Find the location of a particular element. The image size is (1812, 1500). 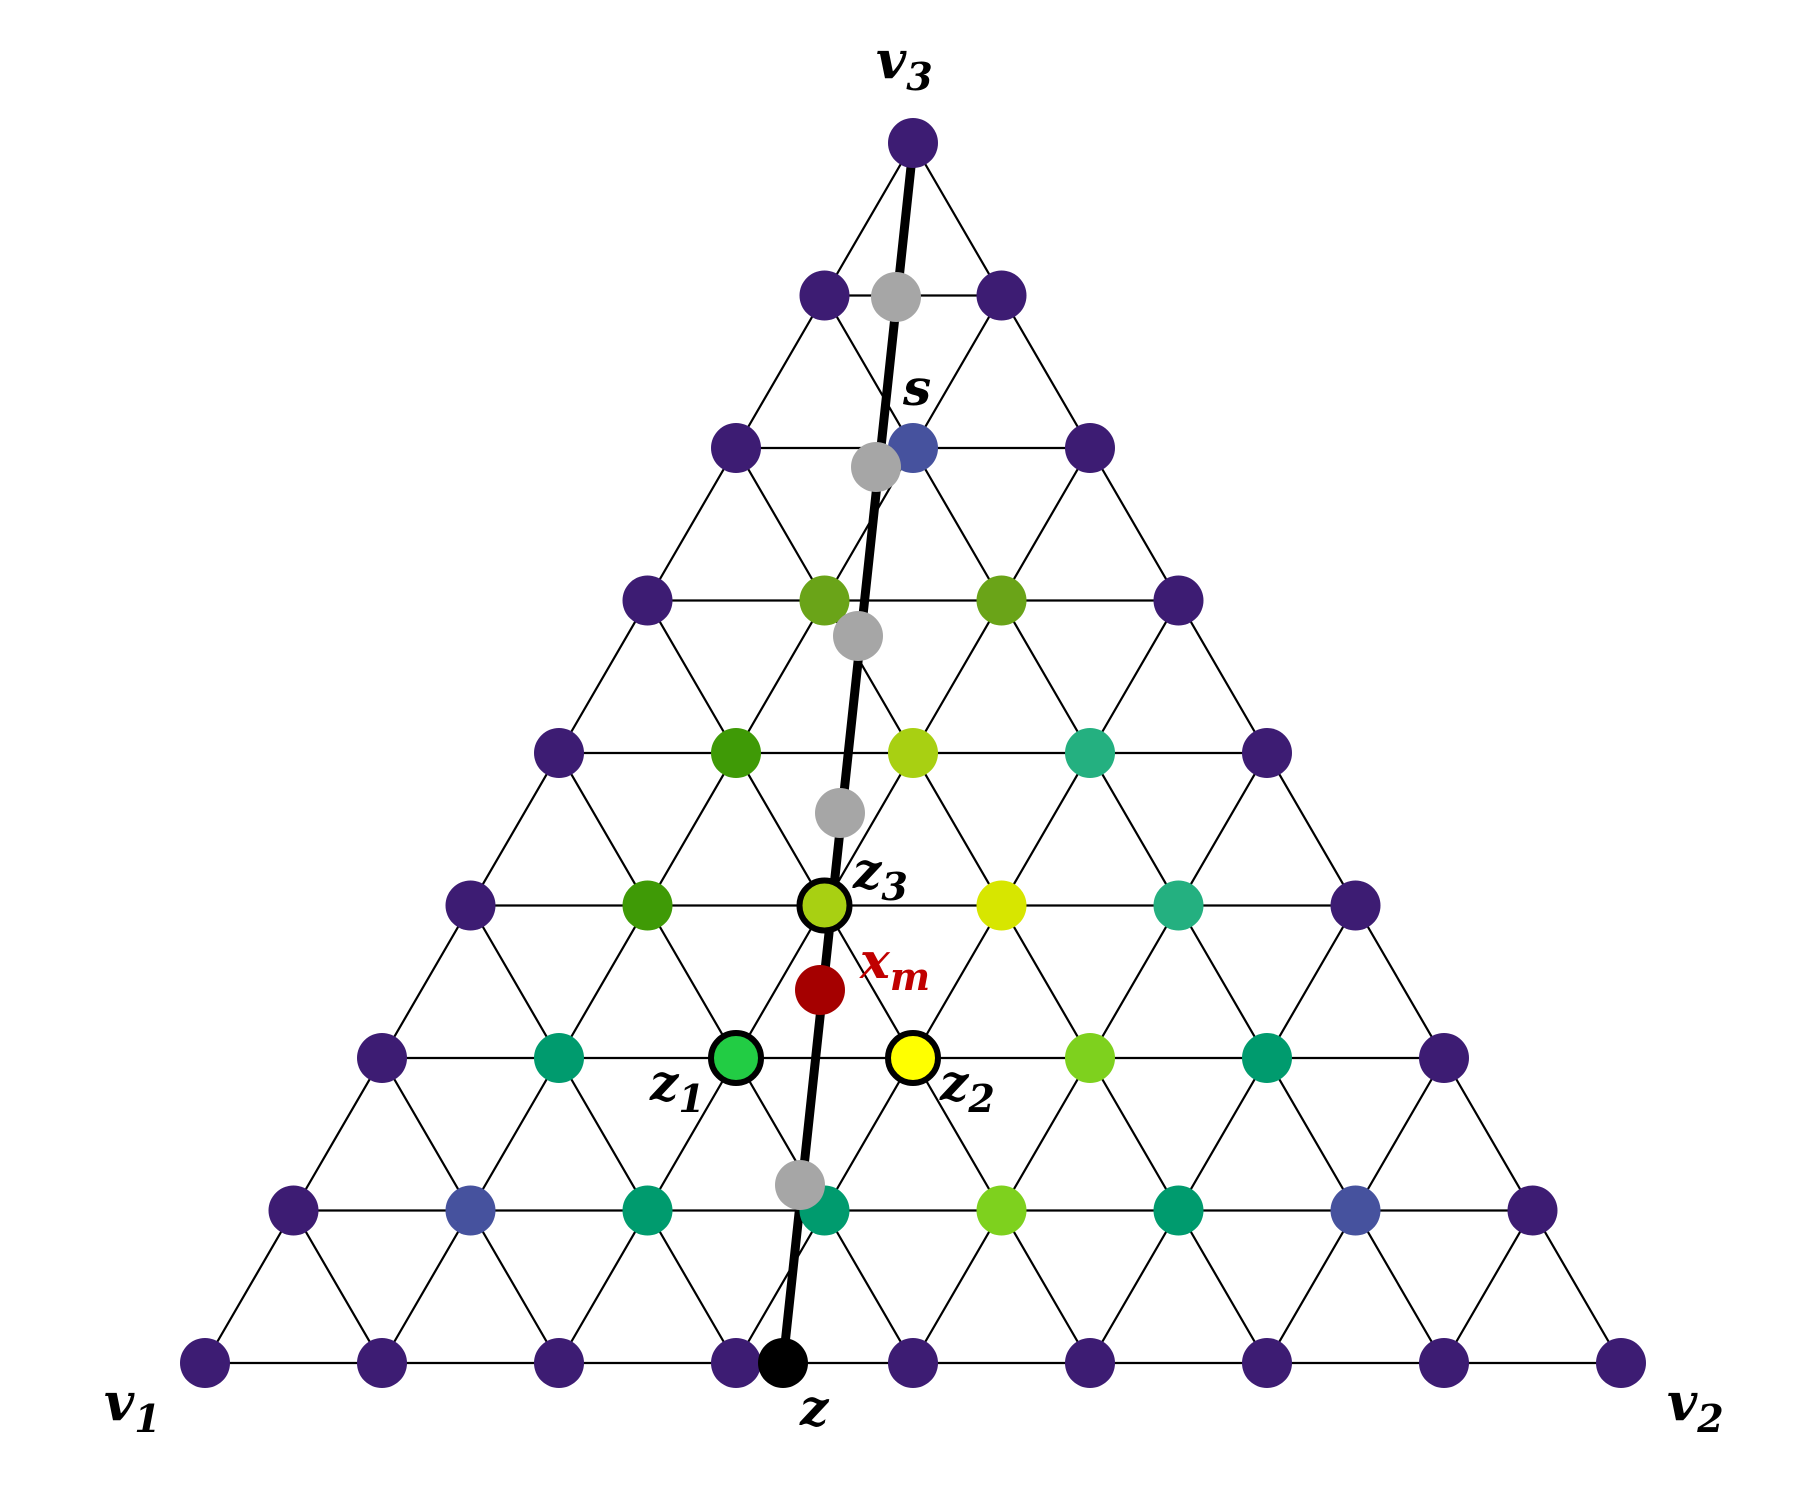

vertex-label-v3: v3 is located at coordinates (904, 64).